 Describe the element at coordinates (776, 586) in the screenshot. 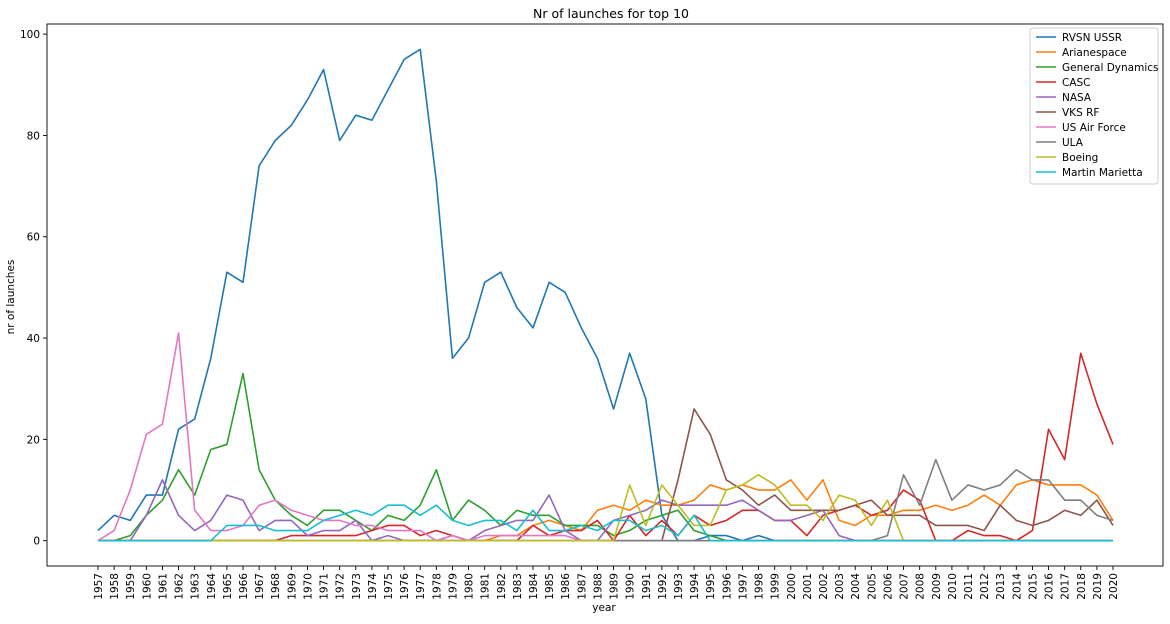

I see `x-tick-label: 1999` at that location.